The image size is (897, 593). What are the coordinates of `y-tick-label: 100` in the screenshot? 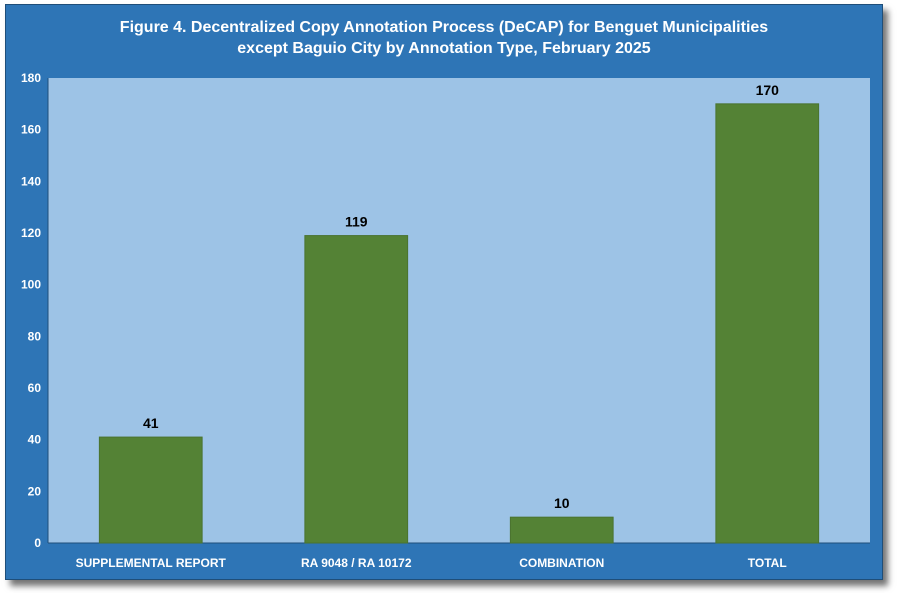 It's located at (31, 285).